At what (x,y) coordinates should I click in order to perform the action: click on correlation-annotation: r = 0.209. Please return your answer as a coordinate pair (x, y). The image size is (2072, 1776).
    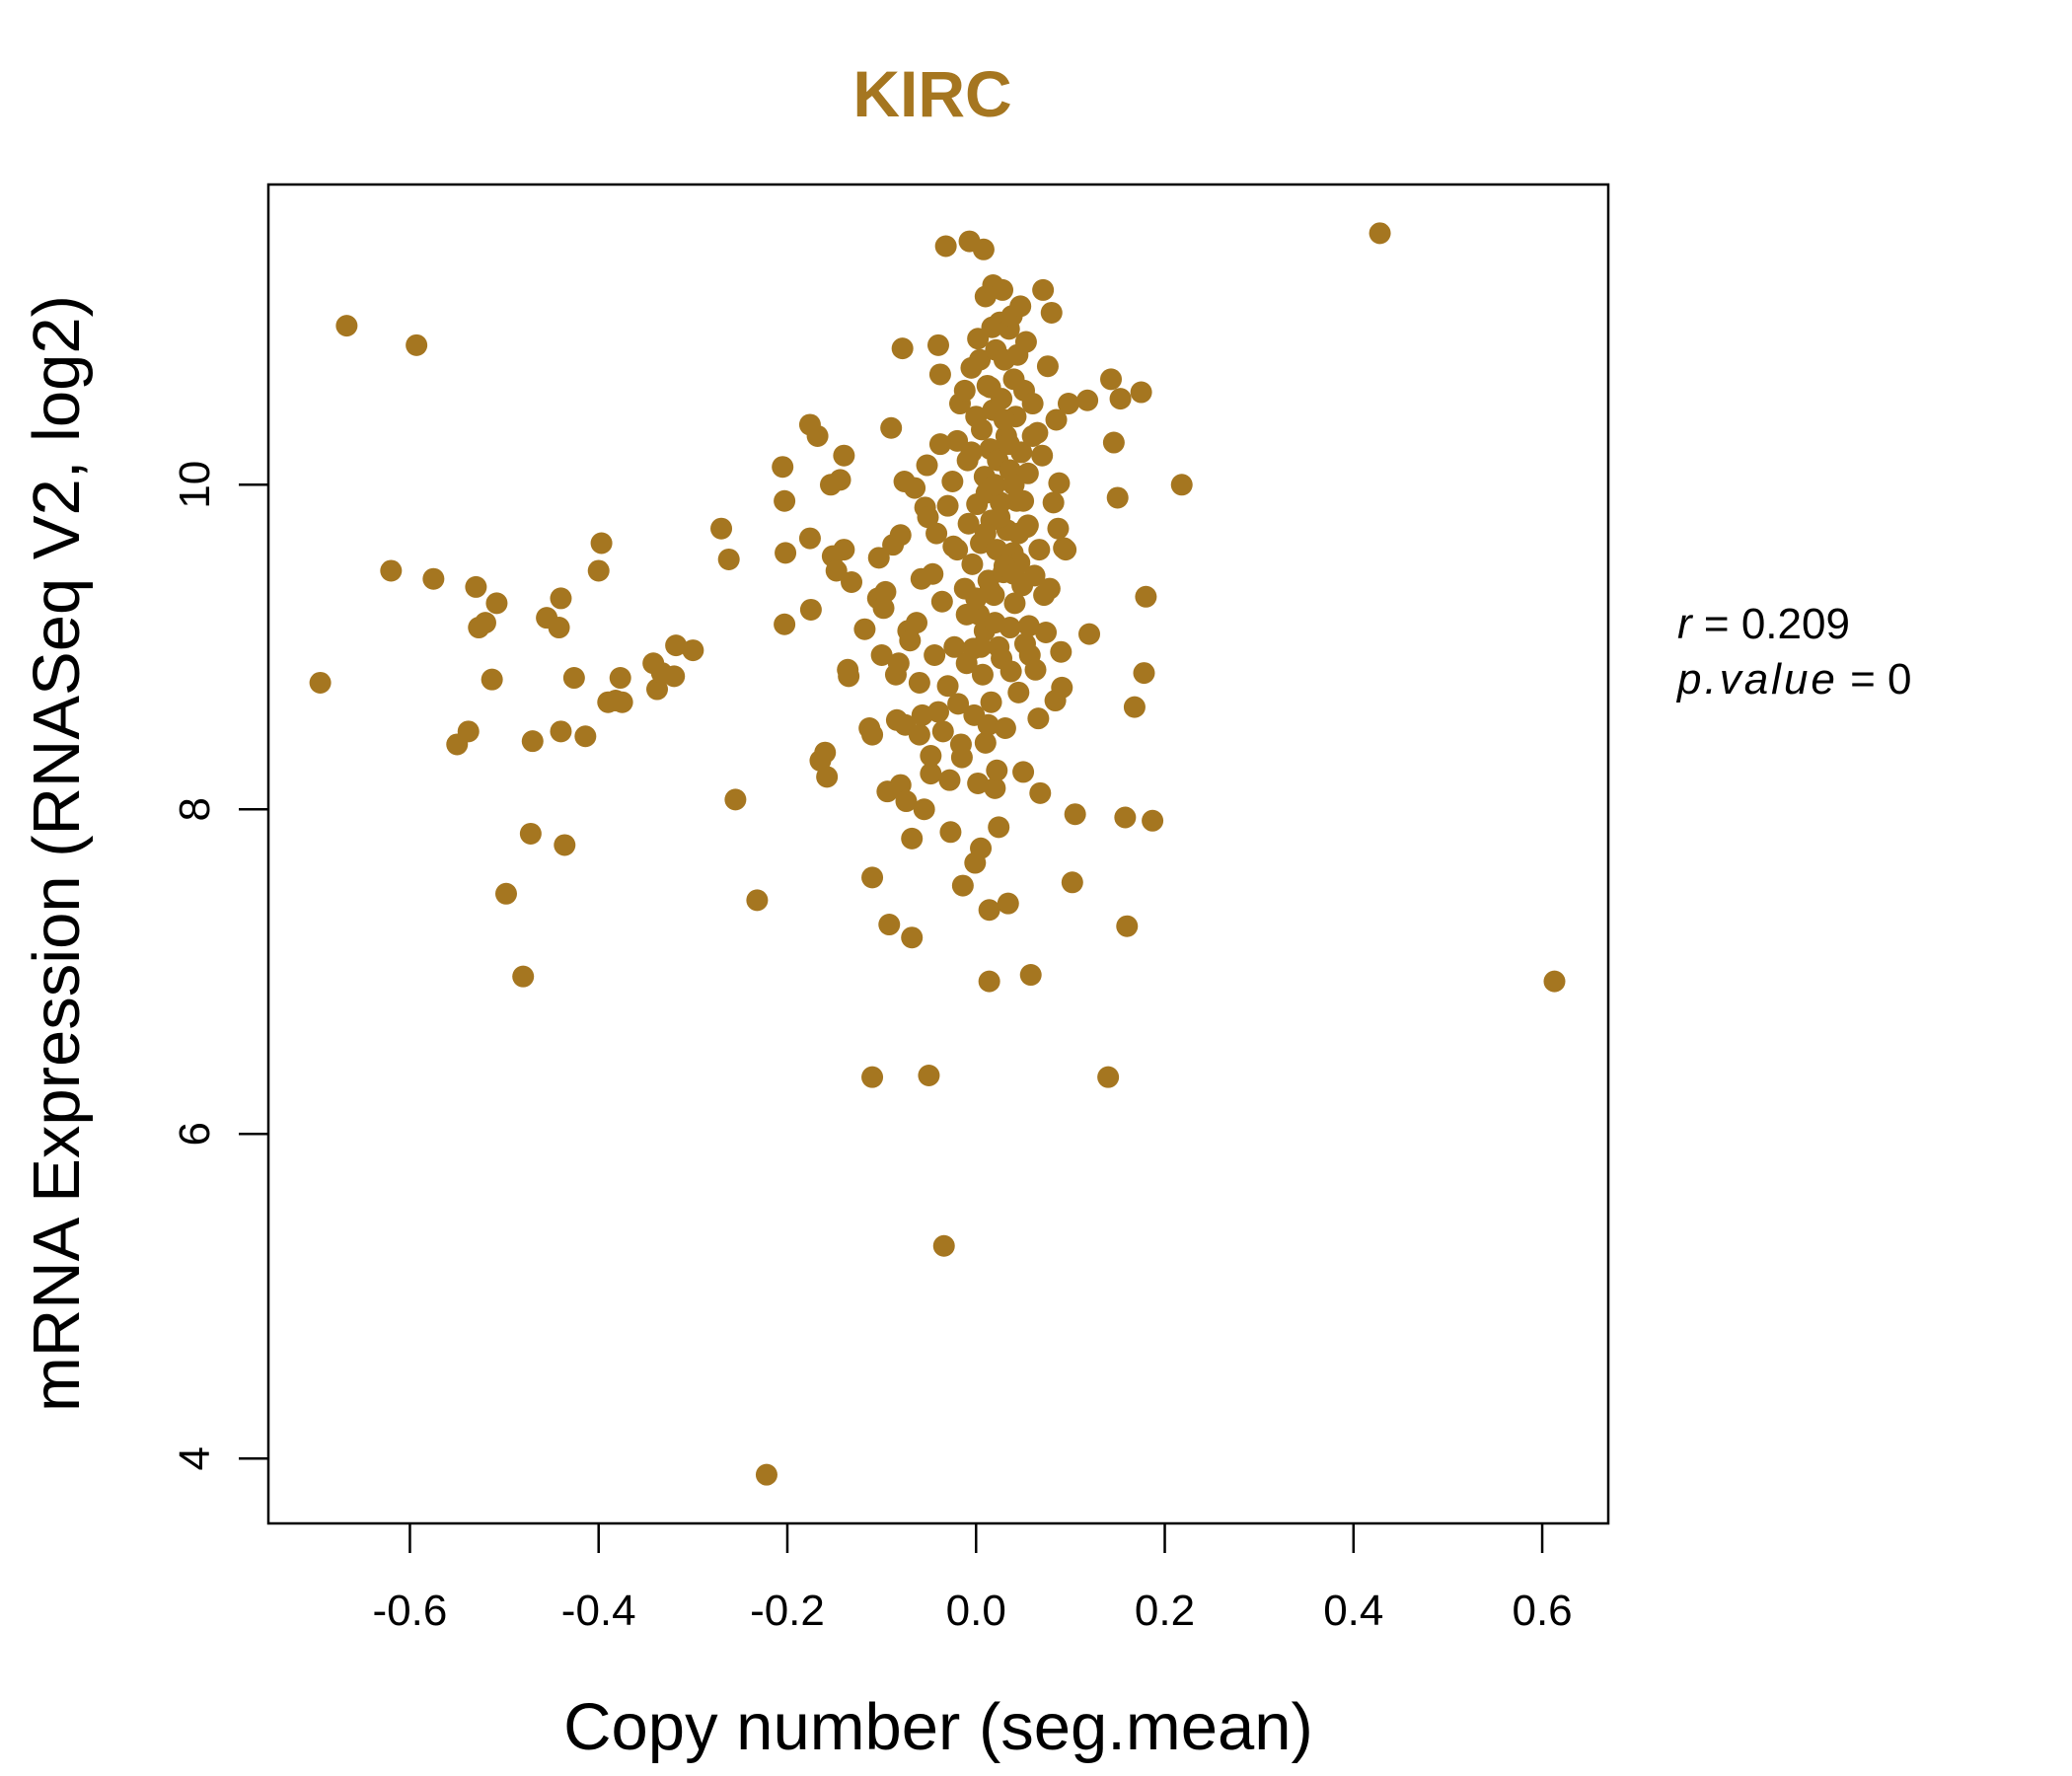
    Looking at the image, I should click on (1764, 624).